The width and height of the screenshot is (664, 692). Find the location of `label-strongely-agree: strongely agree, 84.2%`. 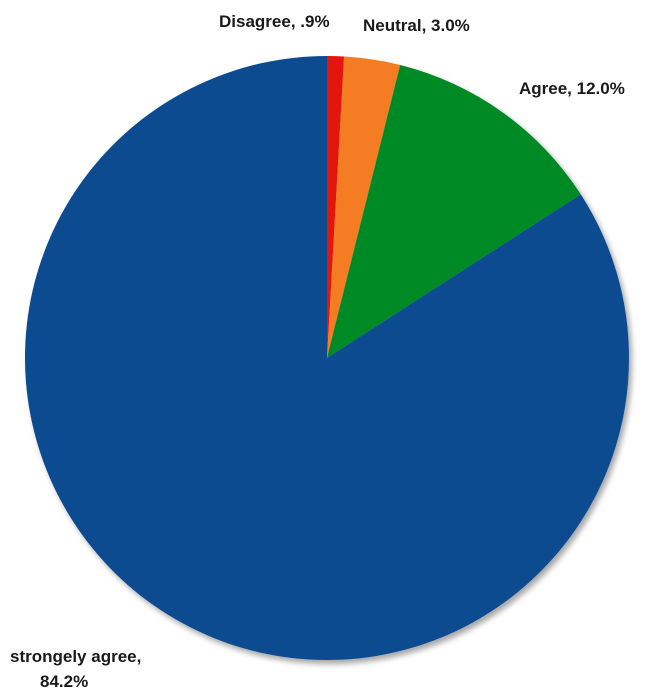

label-strongely-agree: strongely agree, 84.2% is located at coordinates (78, 669).